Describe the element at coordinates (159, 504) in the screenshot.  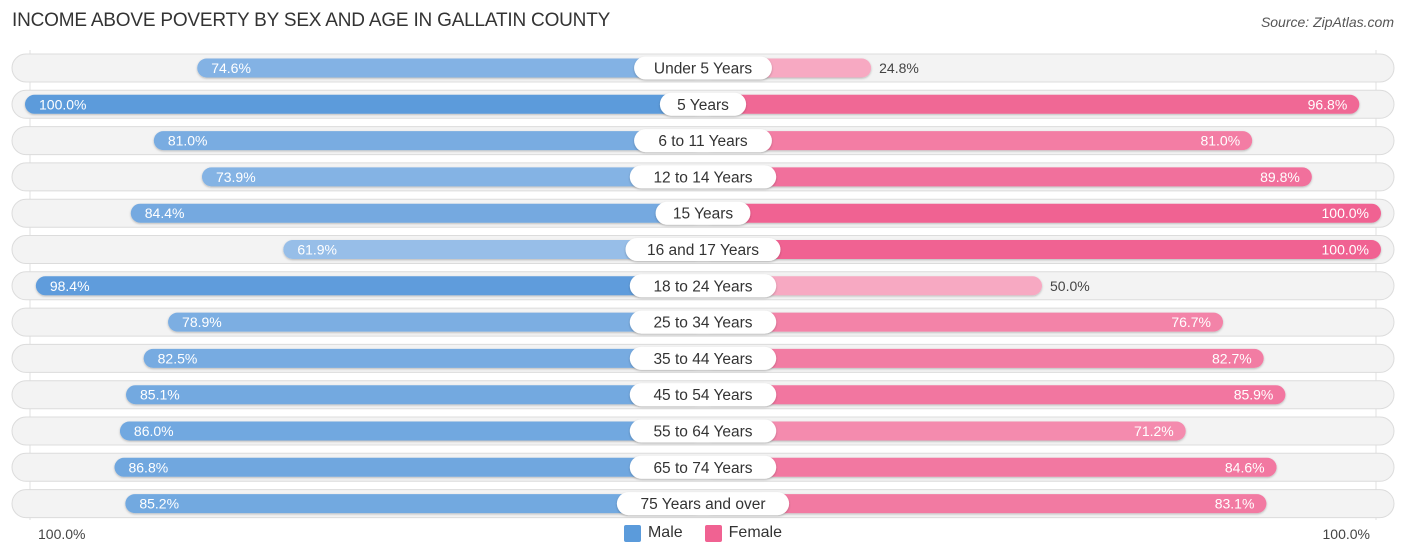
I see `value-label-male: 85.2%` at that location.